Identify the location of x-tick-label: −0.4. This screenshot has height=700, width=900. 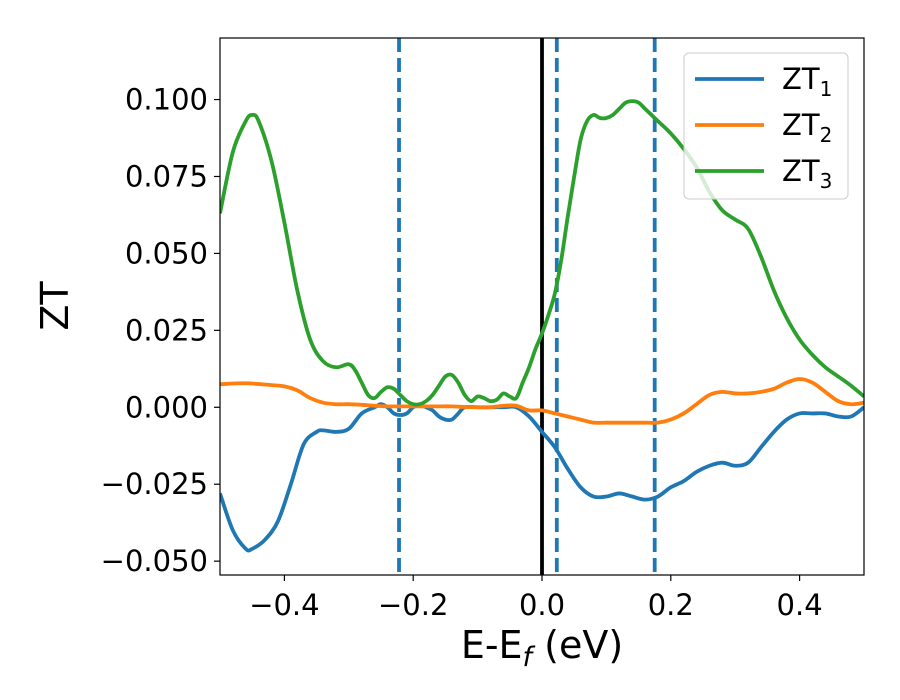
(284, 605).